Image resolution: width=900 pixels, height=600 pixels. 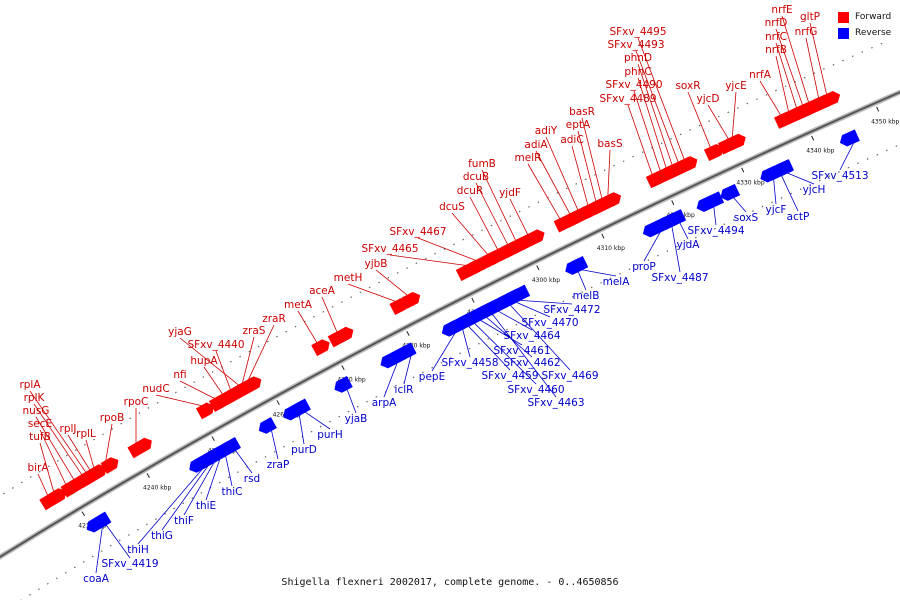 I want to click on forward-label-rpob: rpoB, so click(x=112, y=418).